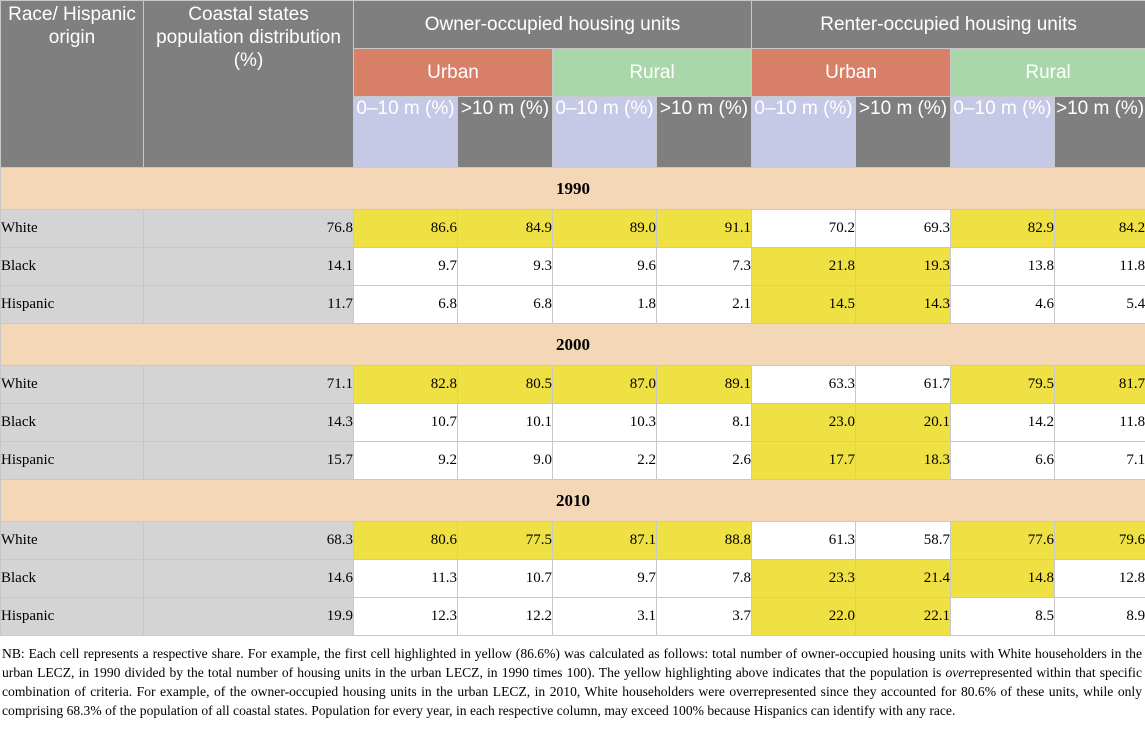  What do you see at coordinates (903, 132) in the screenshot?
I see `renter-urban-high-header: >10 m (%)` at bounding box center [903, 132].